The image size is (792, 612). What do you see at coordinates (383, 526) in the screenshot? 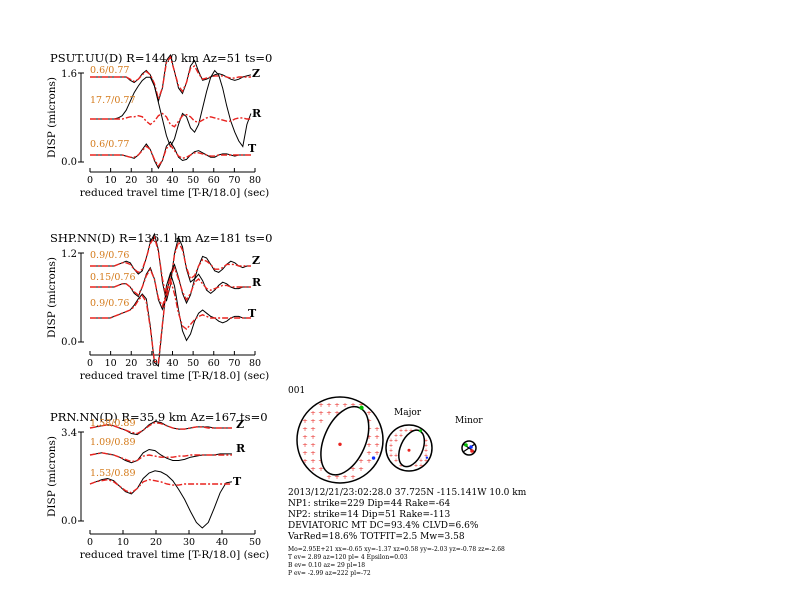
I see `info-line-deviatoric: DEVIATORIC MT DC=93.4% CLVD=6.6%` at bounding box center [383, 526].